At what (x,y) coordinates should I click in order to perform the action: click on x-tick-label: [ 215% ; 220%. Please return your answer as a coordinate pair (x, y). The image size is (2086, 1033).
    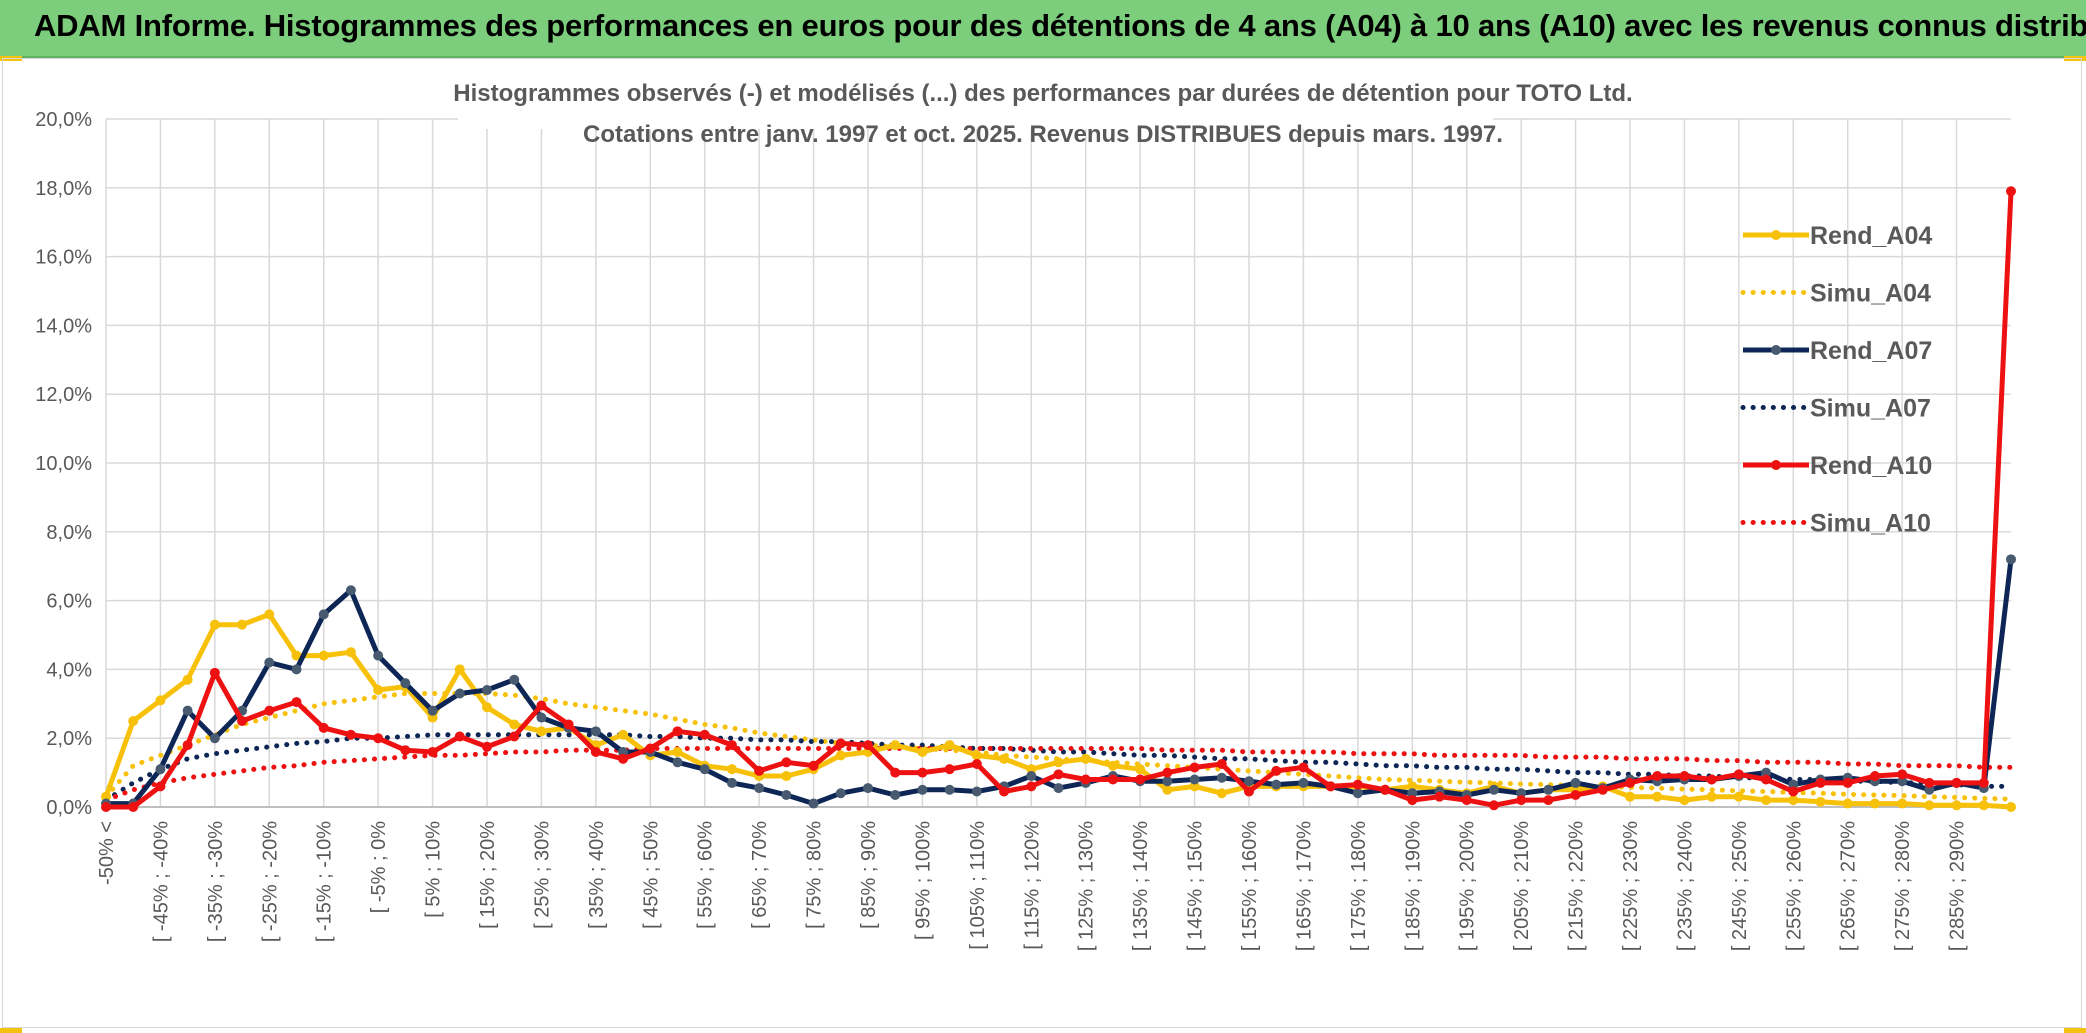
    Looking at the image, I should click on (1577, 886).